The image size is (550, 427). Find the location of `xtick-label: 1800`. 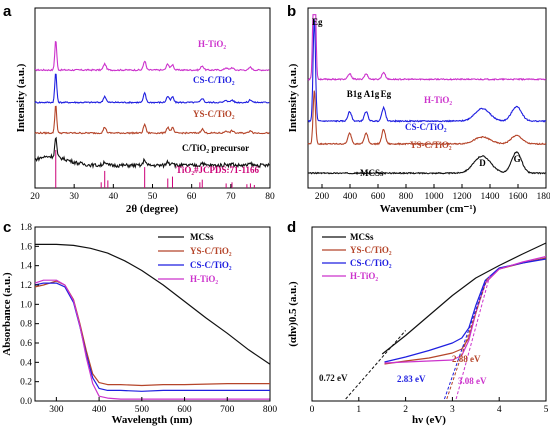

xtick-label: 1800 is located at coordinates (543, 197).